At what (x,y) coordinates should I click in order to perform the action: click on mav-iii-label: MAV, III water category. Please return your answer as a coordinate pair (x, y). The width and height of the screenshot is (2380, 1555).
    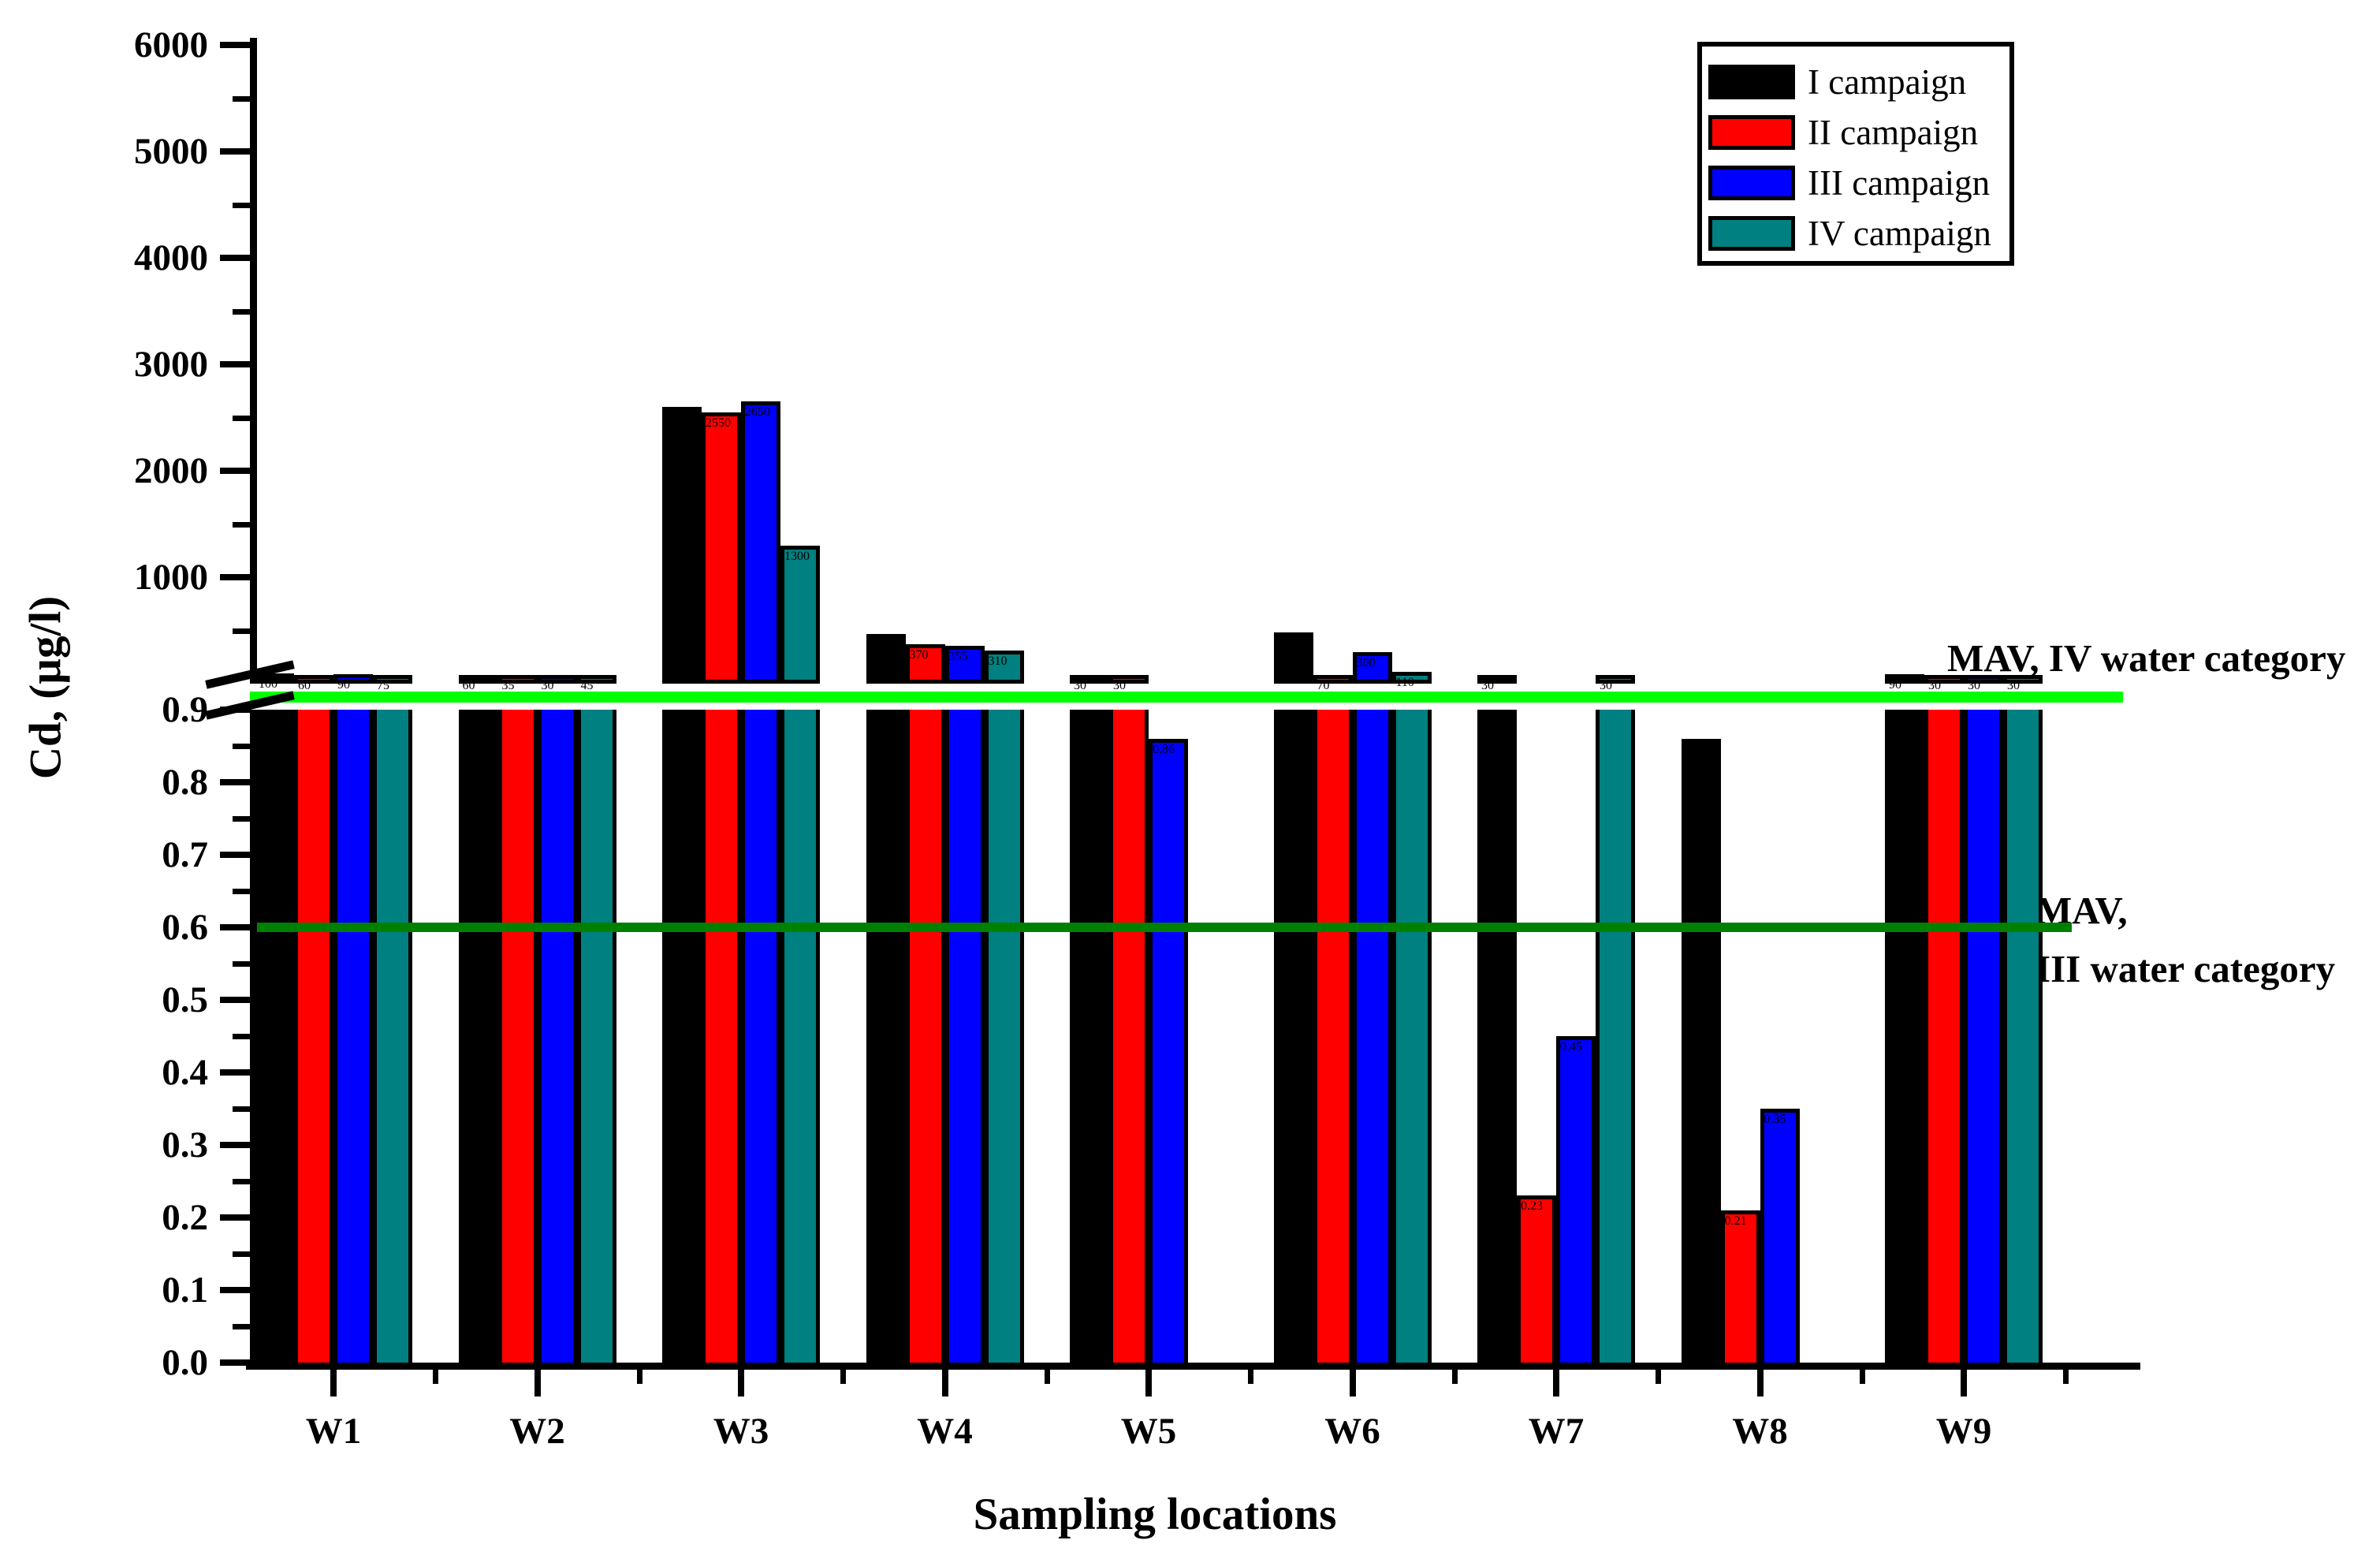
    Looking at the image, I should click on (2185, 940).